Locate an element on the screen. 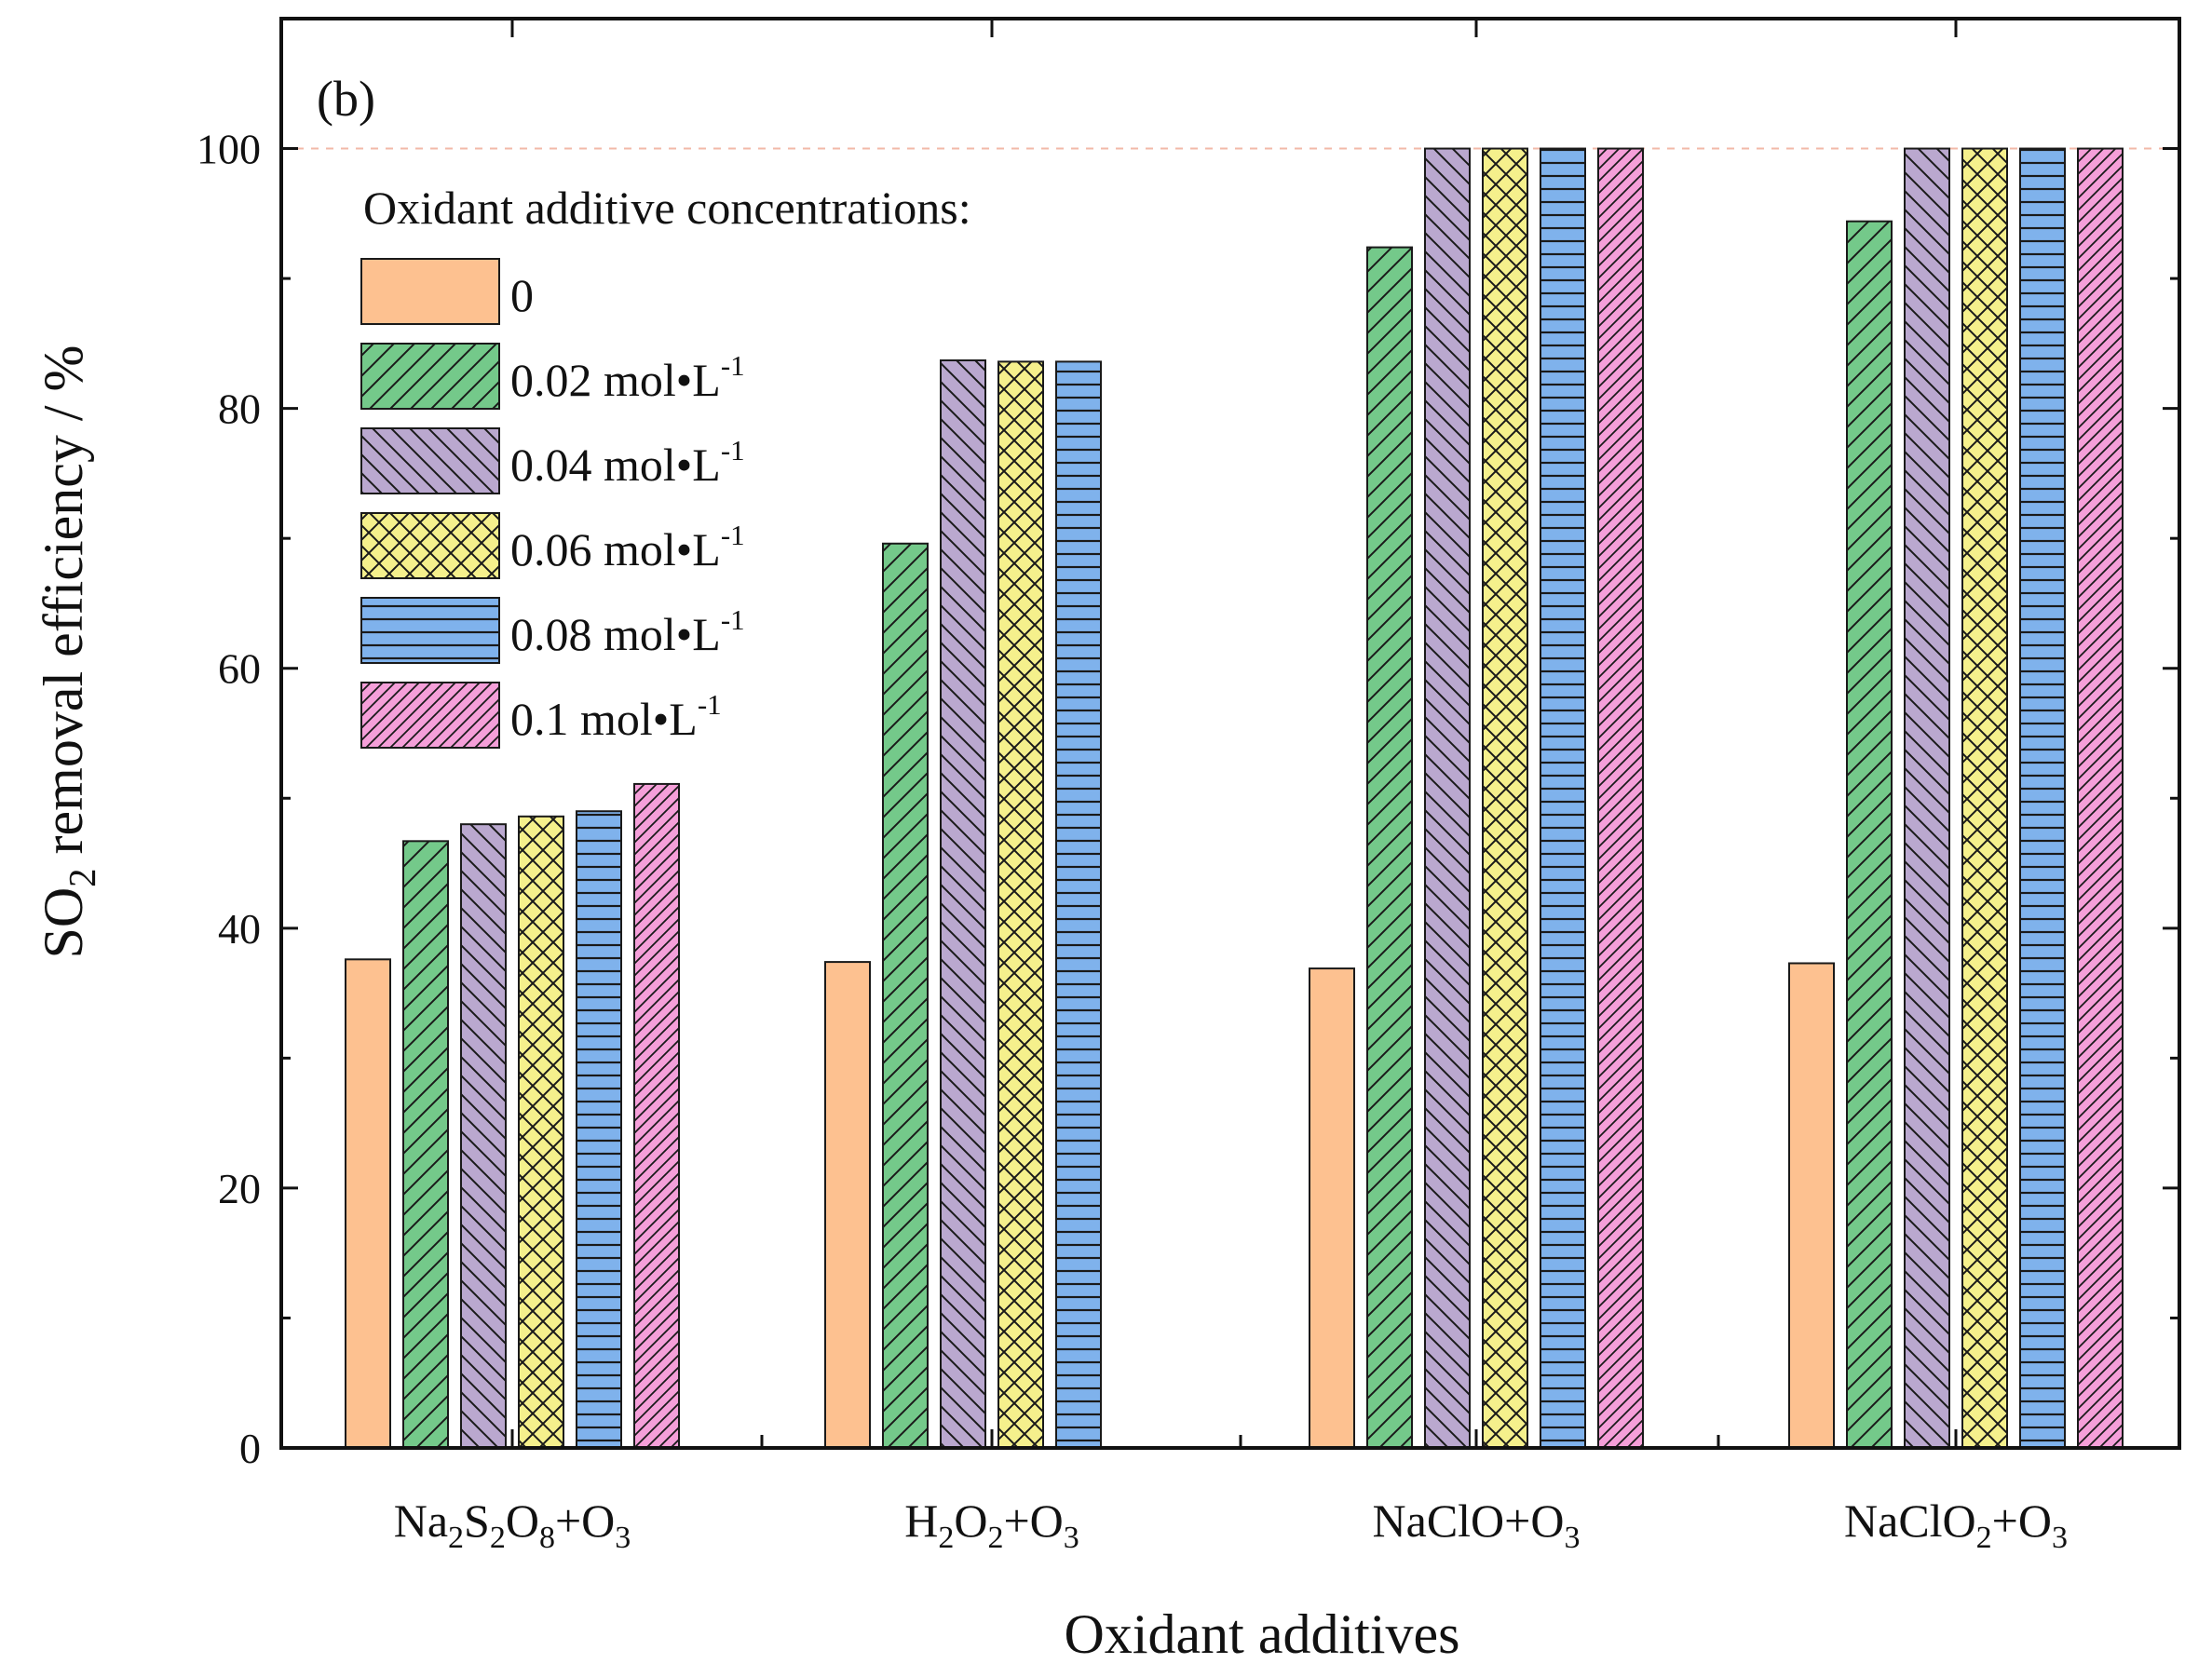  legend-swatch is located at coordinates (430, 291).